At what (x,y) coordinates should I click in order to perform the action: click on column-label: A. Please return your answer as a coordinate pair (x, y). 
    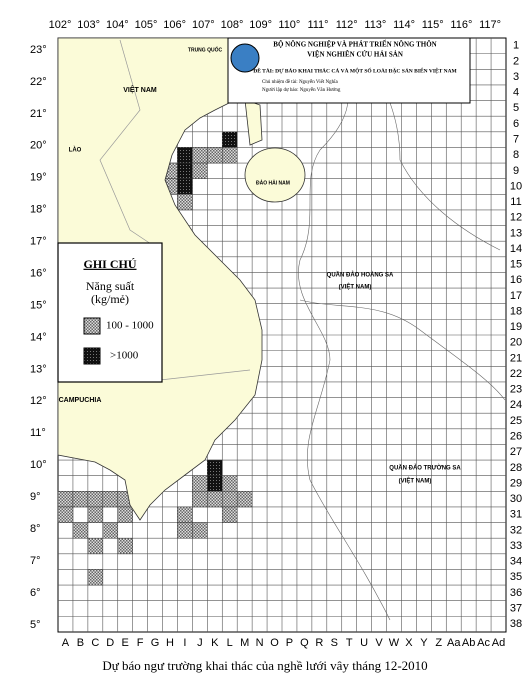
    Looking at the image, I should click on (66, 643).